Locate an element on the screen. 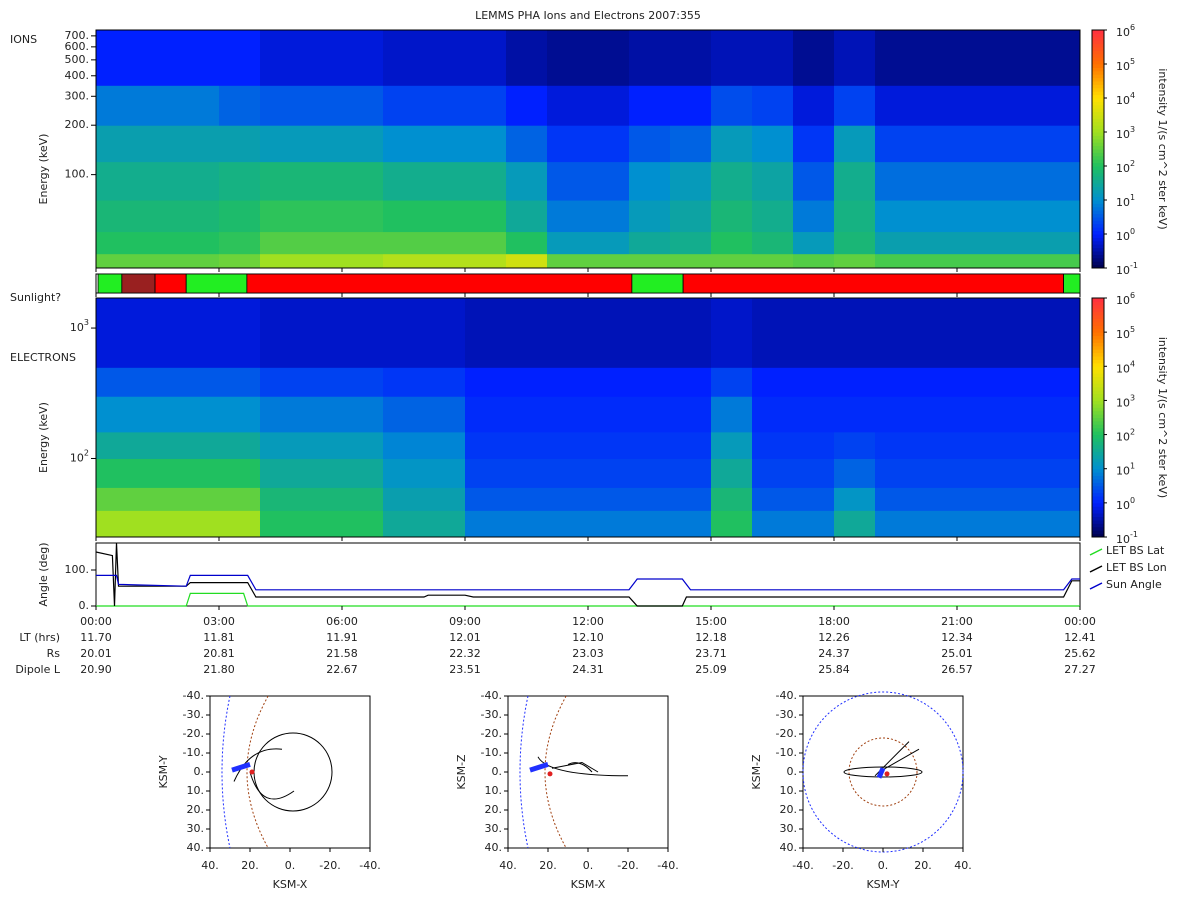 The width and height of the screenshot is (1200, 900). ephemeris-value: 11.81 is located at coordinates (219, 637).